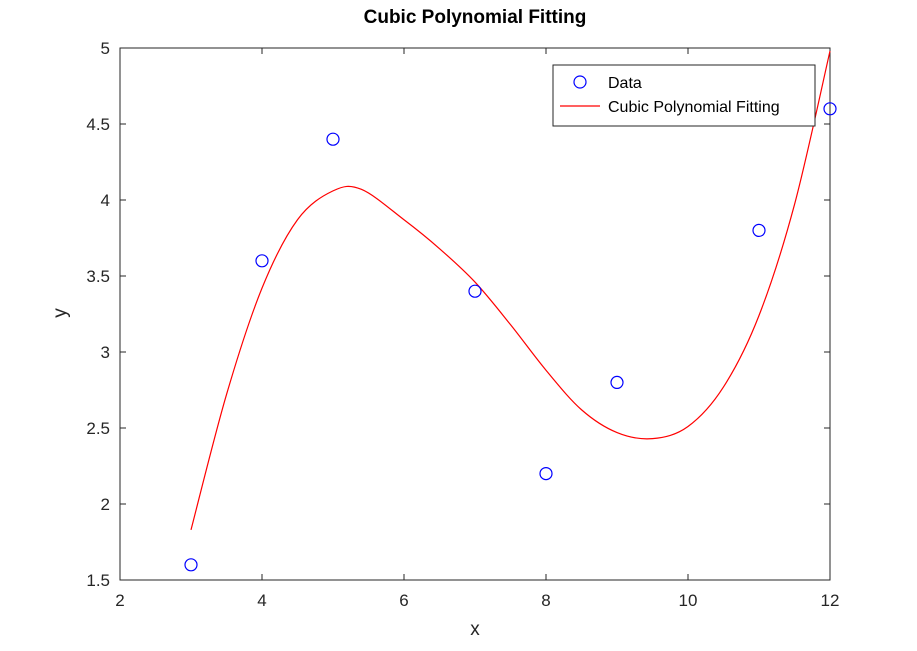 The width and height of the screenshot is (917, 651). What do you see at coordinates (694, 107) in the screenshot?
I see `legend-label-fit: Cubic Polynomial Fitting` at bounding box center [694, 107].